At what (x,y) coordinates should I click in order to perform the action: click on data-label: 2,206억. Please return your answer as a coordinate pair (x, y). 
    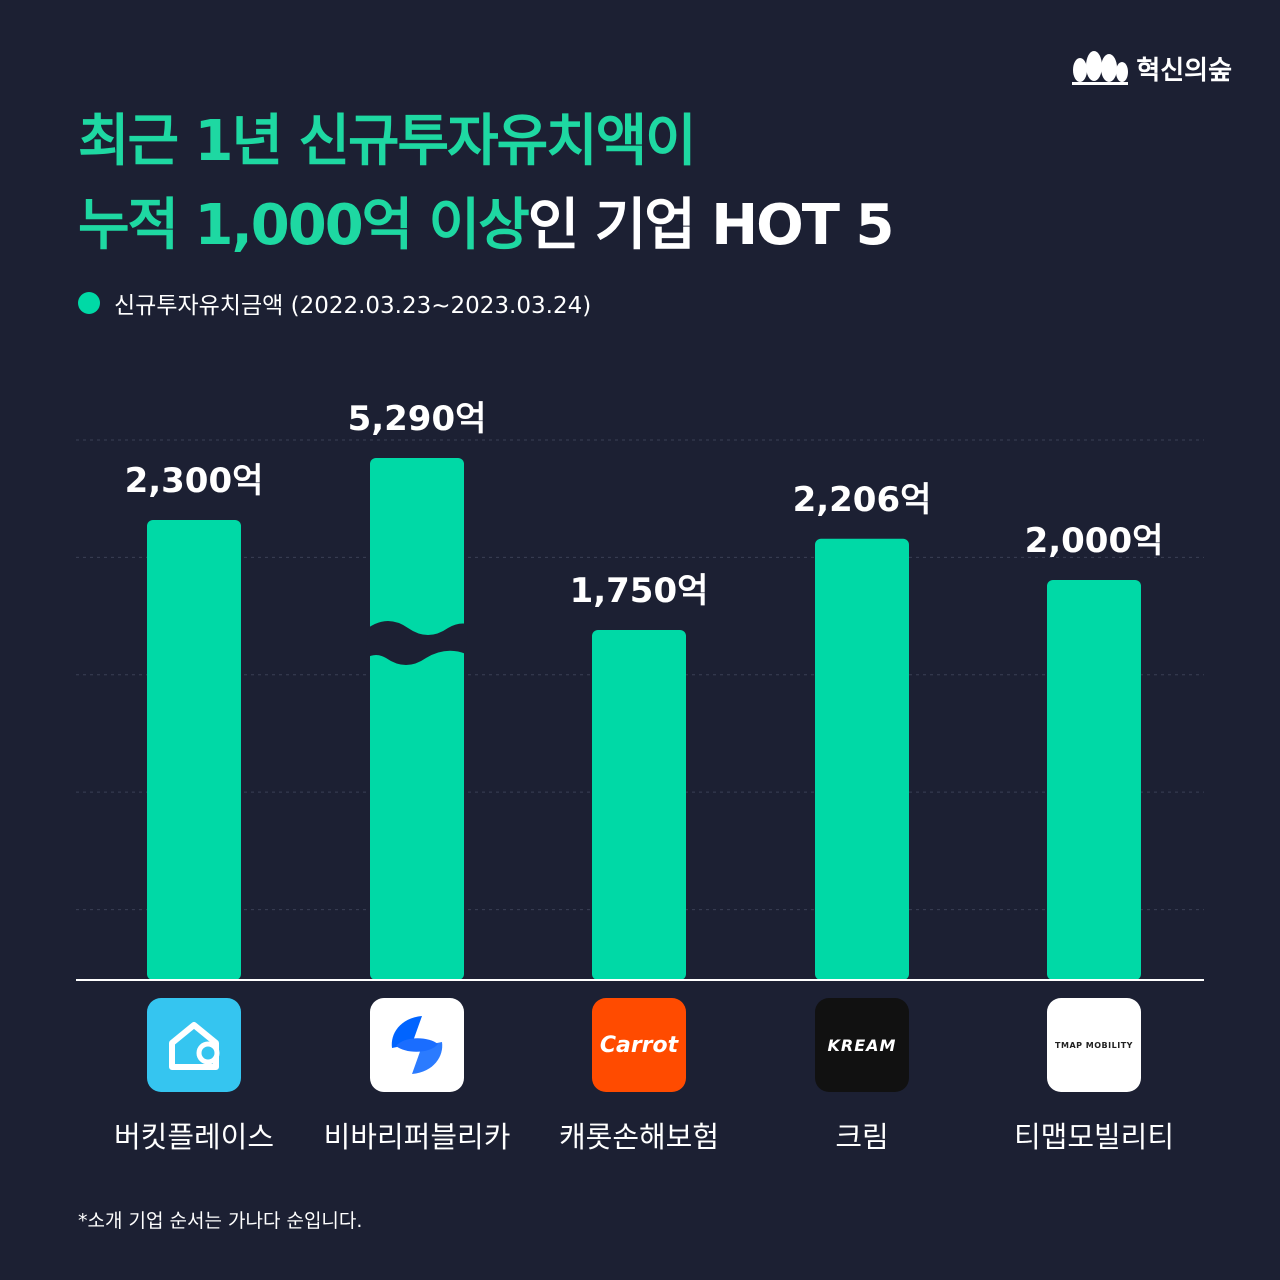
    Looking at the image, I should click on (862, 500).